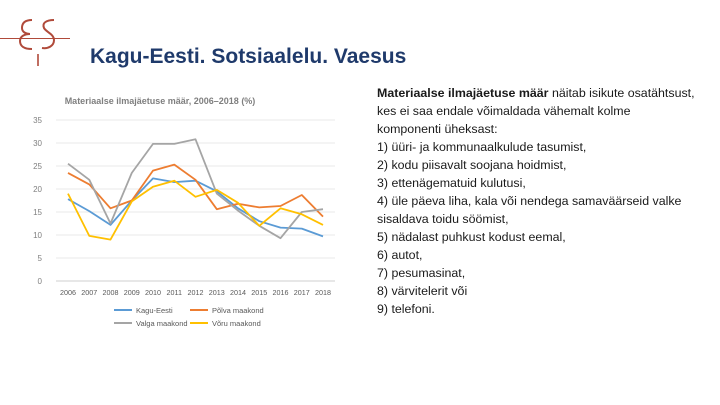  What do you see at coordinates (37, 235) in the screenshot?
I see `y-tick-label: 10` at bounding box center [37, 235].